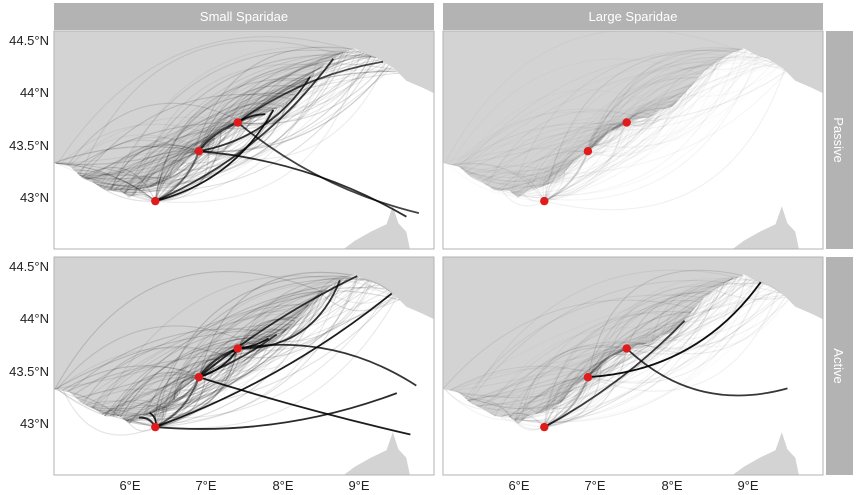  I want to click on land-area, so click(244, 340).